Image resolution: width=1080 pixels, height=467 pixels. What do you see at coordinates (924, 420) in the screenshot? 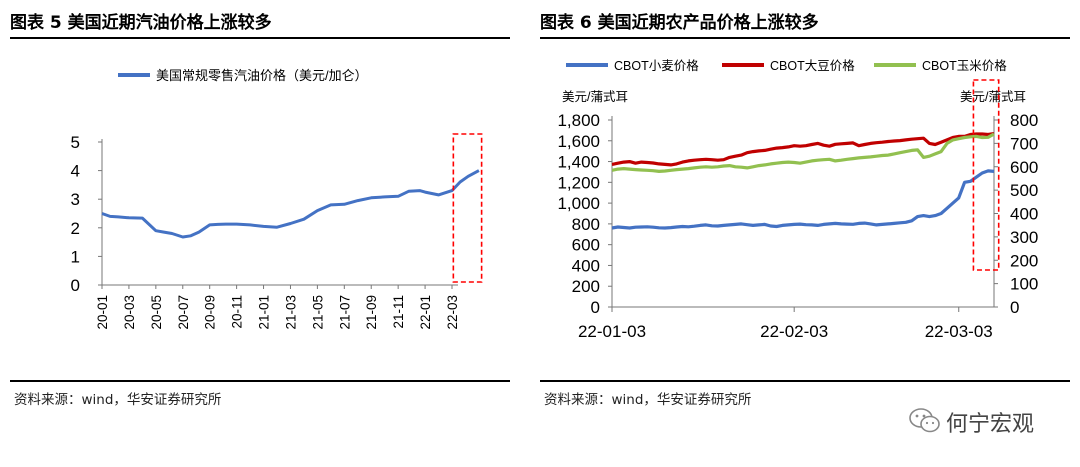
I see `wechat-icon` at bounding box center [924, 420].